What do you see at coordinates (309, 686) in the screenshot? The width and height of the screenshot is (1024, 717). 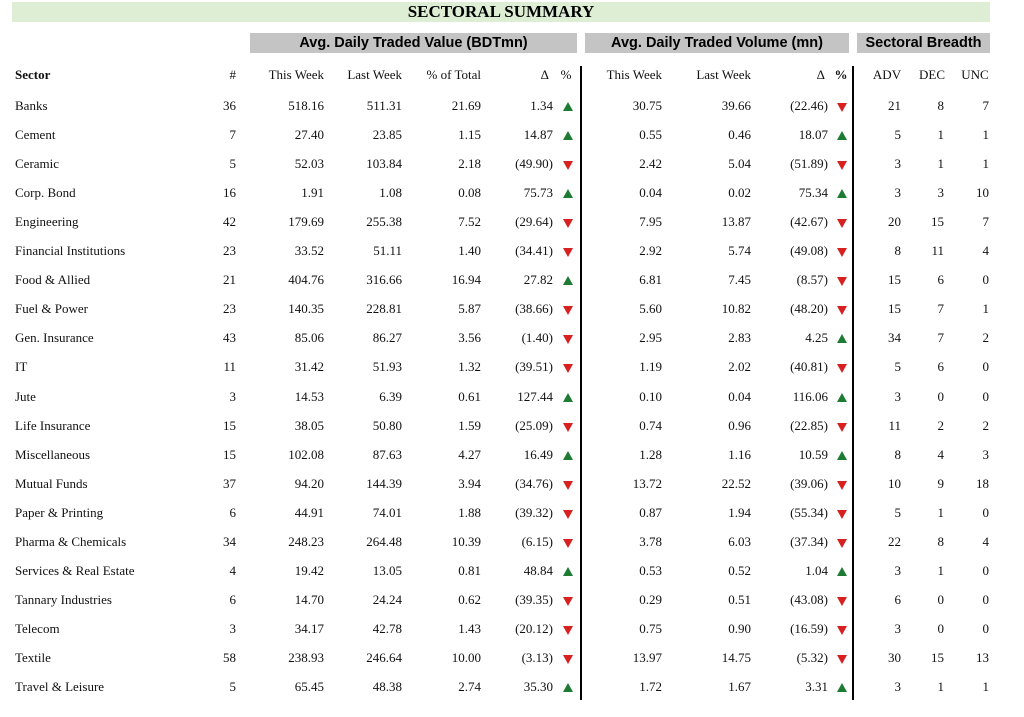 I see `value-this-week: 65.45` at bounding box center [309, 686].